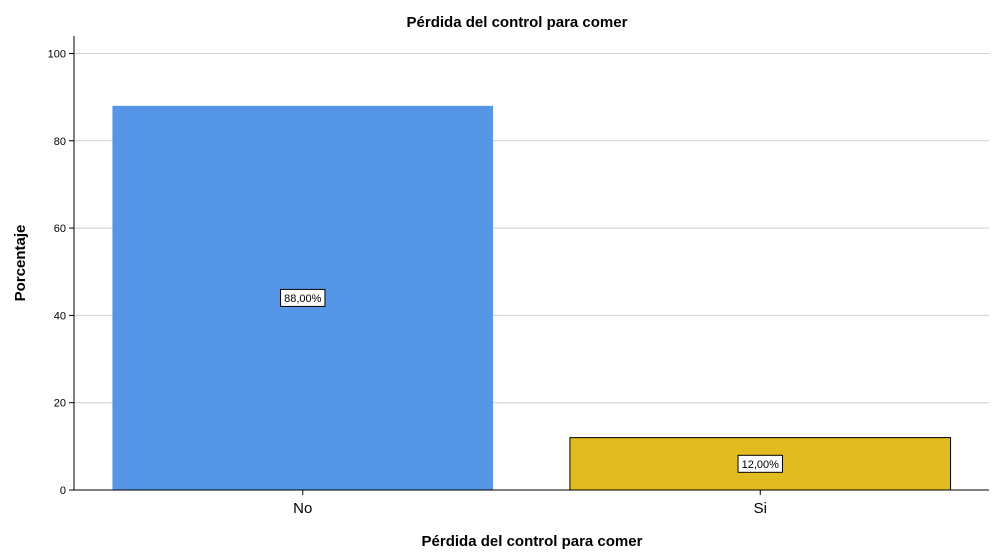 The width and height of the screenshot is (1003, 552). What do you see at coordinates (61, 272) in the screenshot?
I see `y-tick-labels: 0 20 40 60 80 100` at bounding box center [61, 272].